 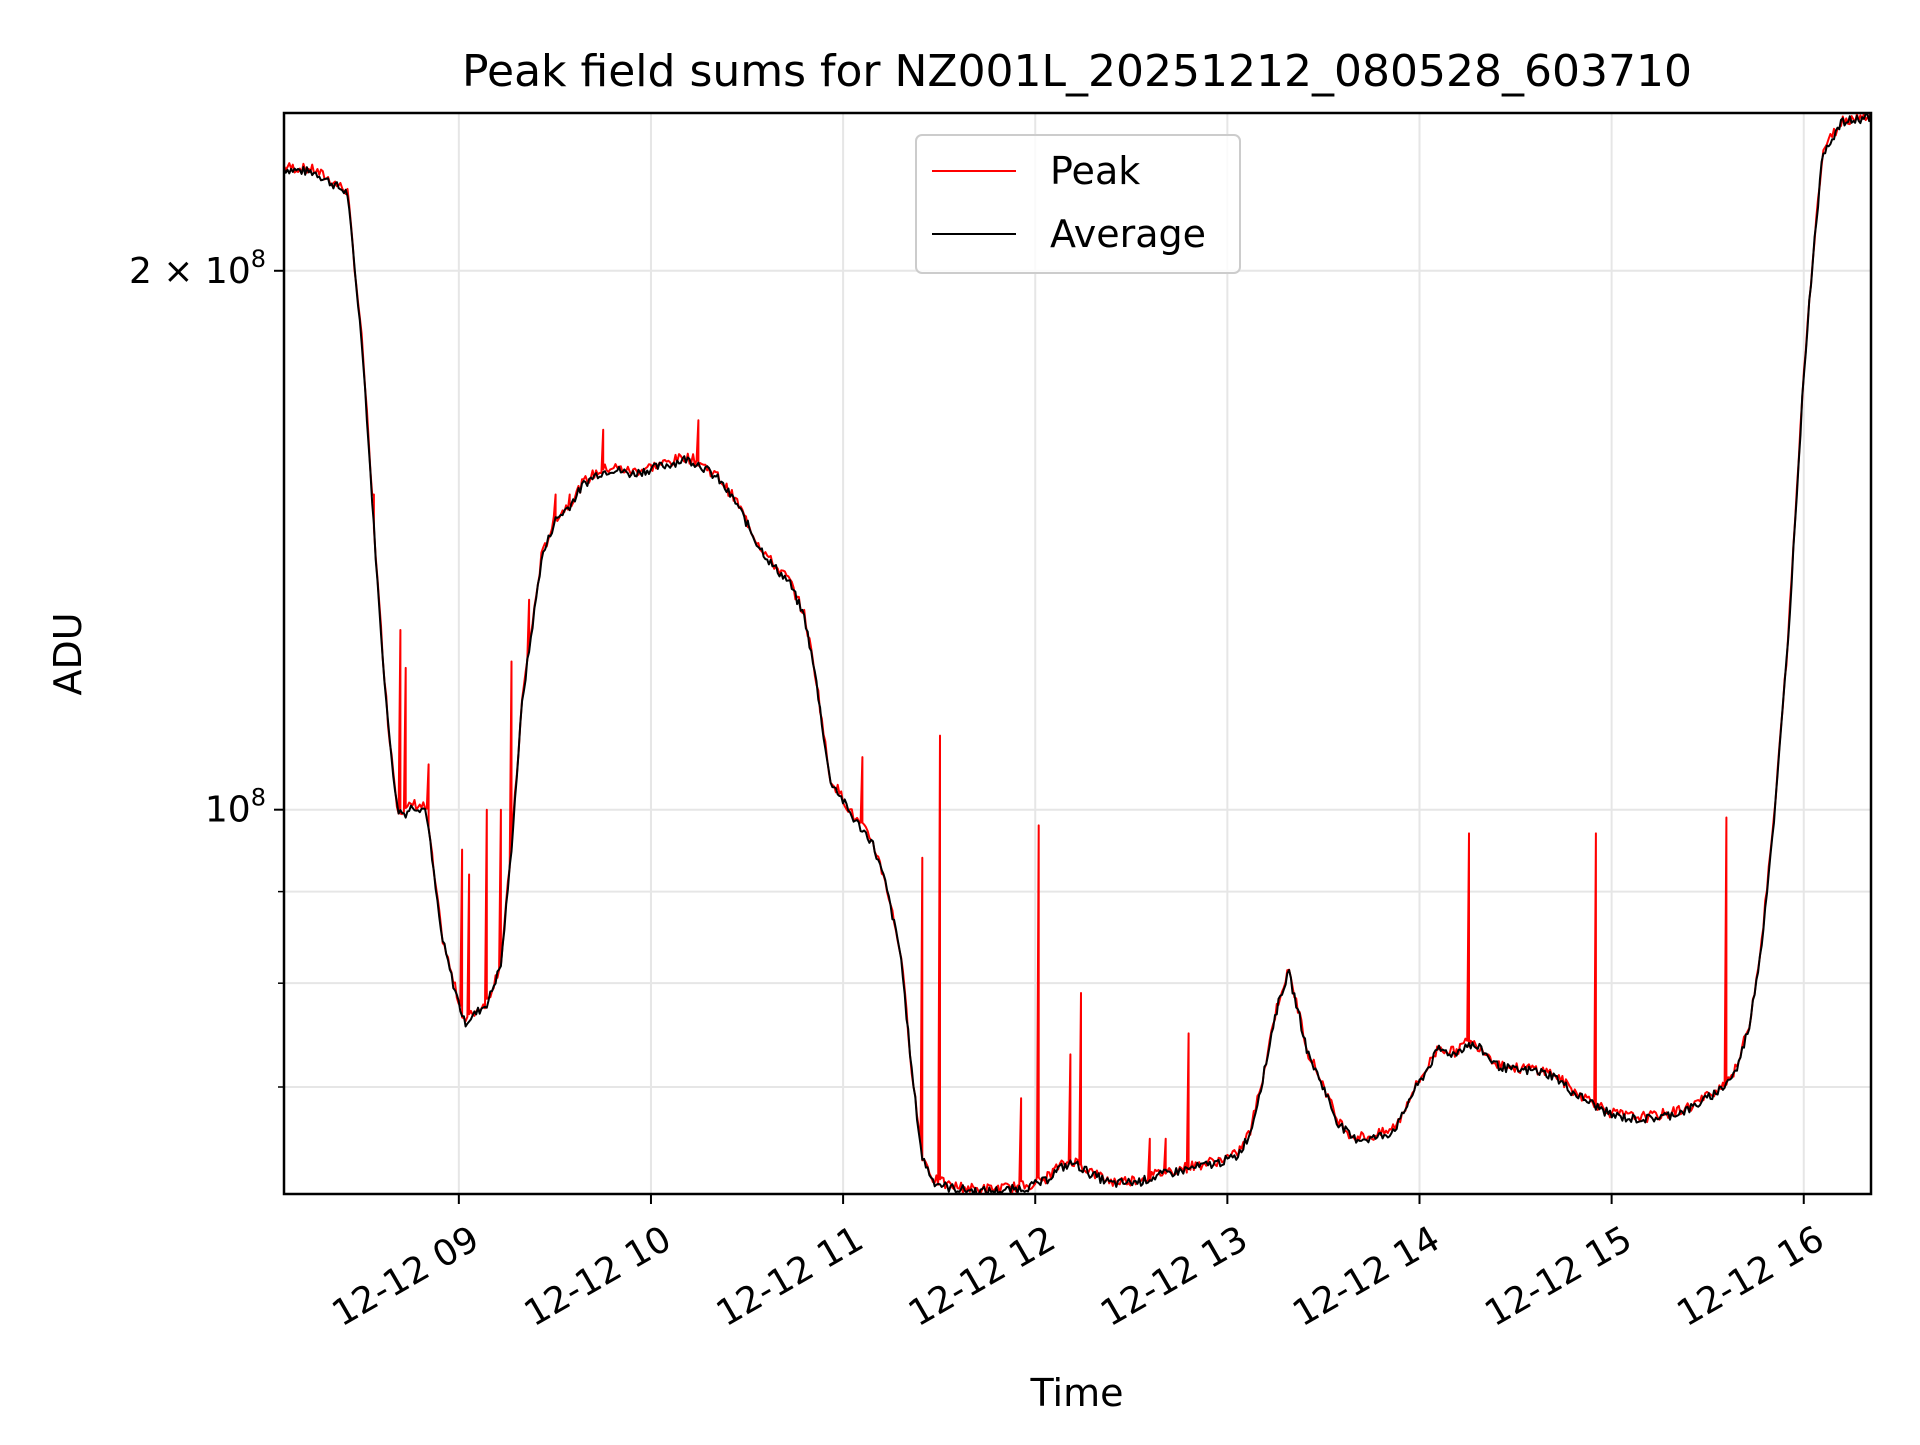 What do you see at coordinates (68, 653) in the screenshot?
I see `y-axis-label: ADU` at bounding box center [68, 653].